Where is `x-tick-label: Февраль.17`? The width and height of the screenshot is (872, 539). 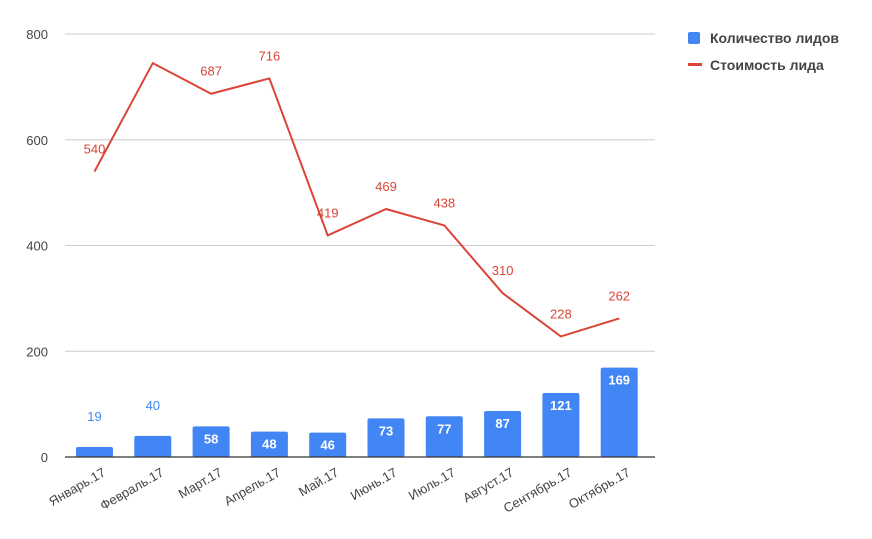
x-tick-label: Февраль.17 is located at coordinates (131, 489).